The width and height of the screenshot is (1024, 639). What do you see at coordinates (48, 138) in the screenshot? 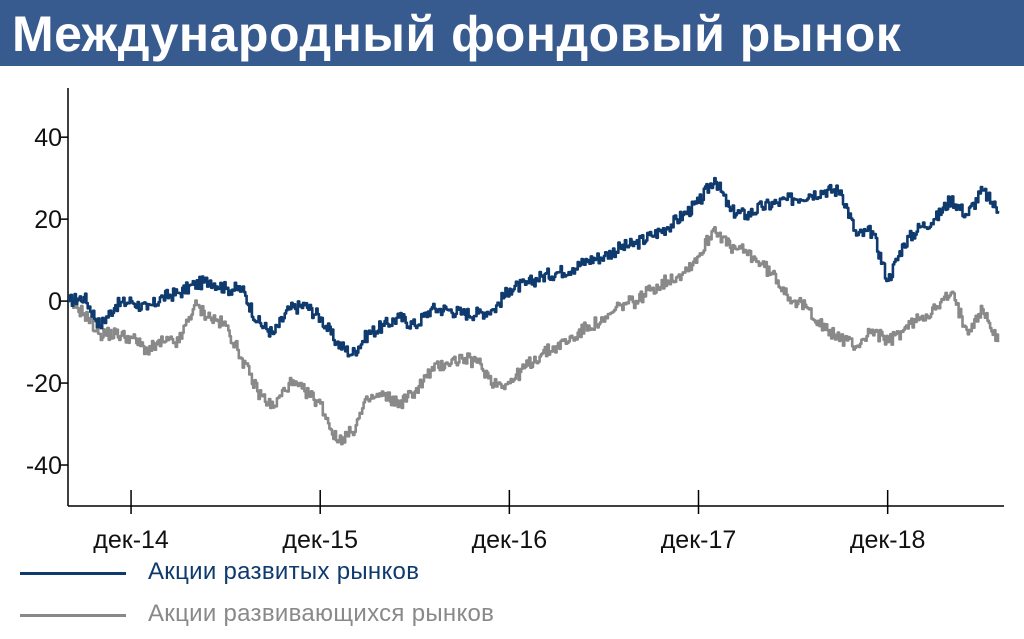
I see `y-tick-label: 40` at bounding box center [48, 138].